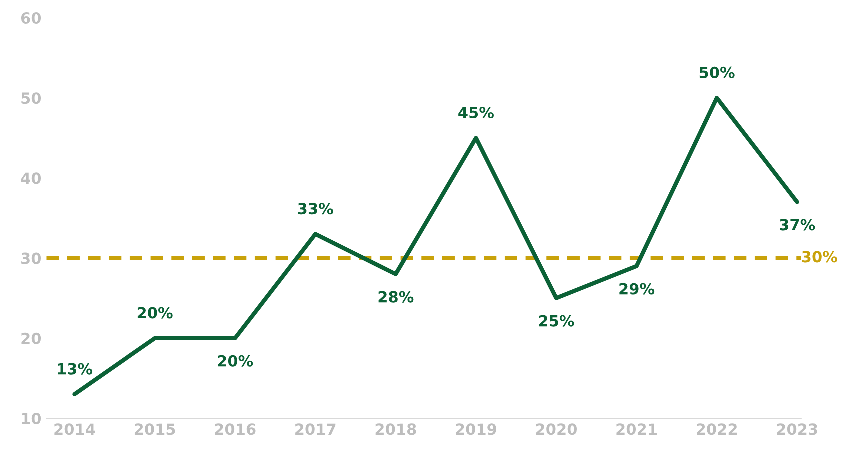  Describe the element at coordinates (556, 321) in the screenshot. I see `data-label: 25%` at that location.